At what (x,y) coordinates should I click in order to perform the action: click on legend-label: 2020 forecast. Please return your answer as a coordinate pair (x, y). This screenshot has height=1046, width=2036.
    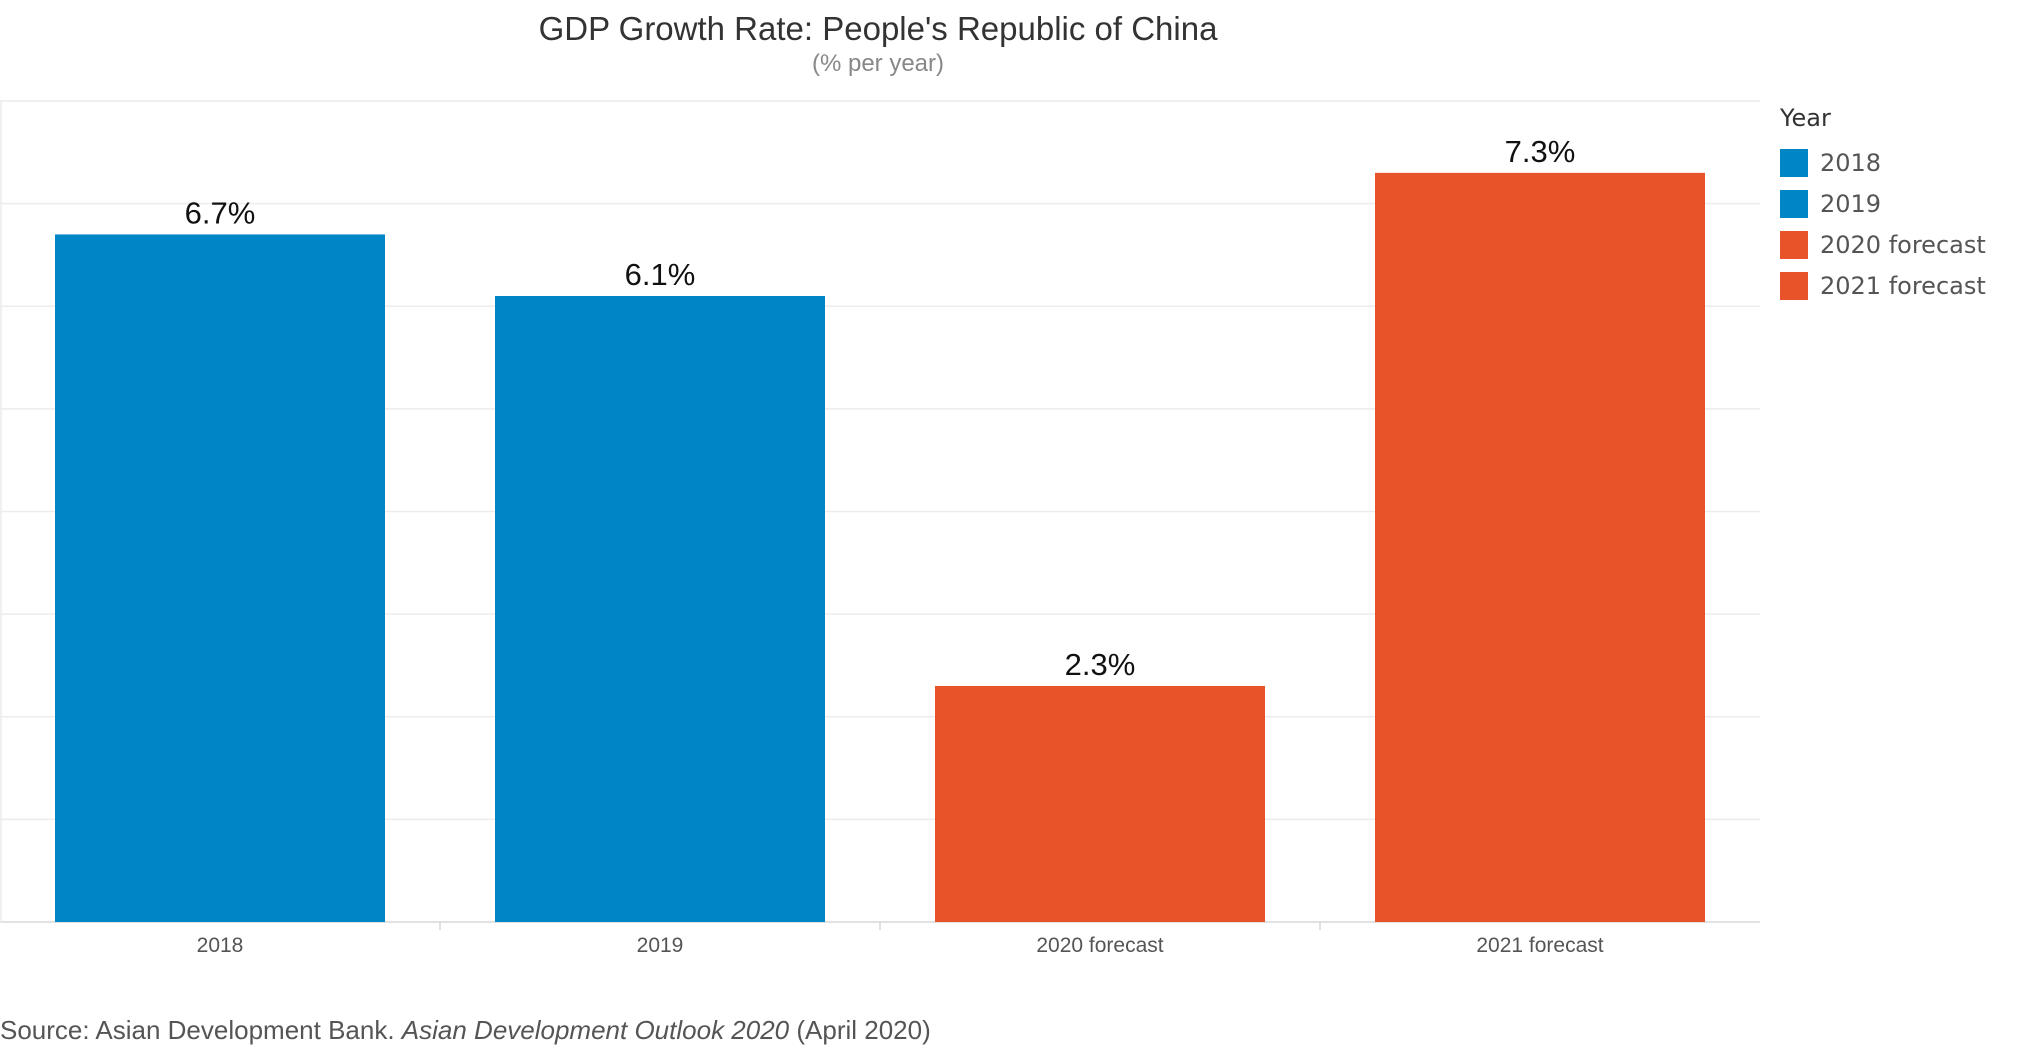
    Looking at the image, I should click on (1903, 244).